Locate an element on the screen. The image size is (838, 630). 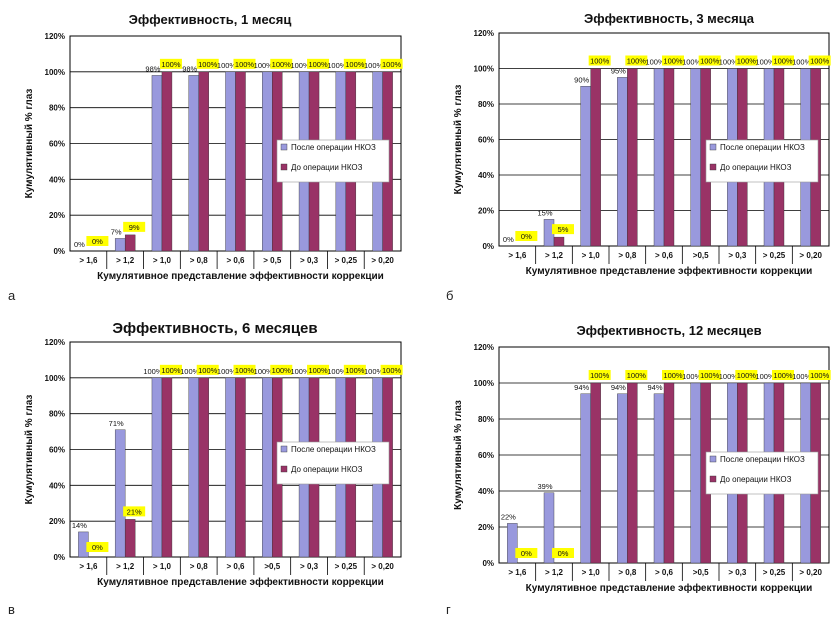
data-label-before: 0% is located at coordinates (526, 553).